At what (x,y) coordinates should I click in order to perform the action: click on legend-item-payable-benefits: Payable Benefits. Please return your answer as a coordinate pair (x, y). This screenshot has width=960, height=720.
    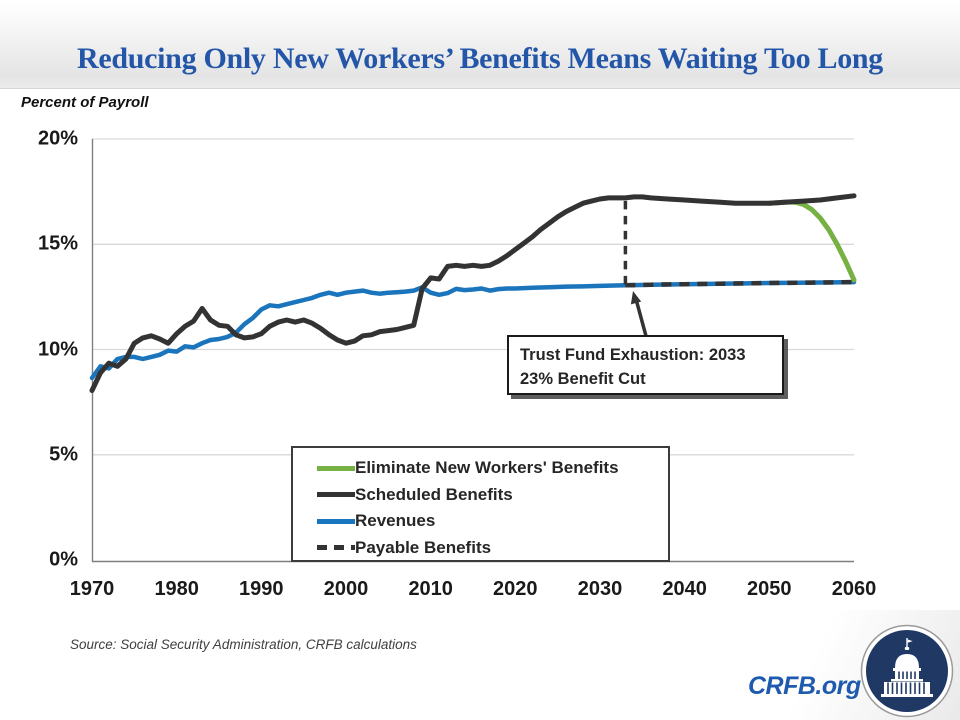
    Looking at the image, I should click on (492, 548).